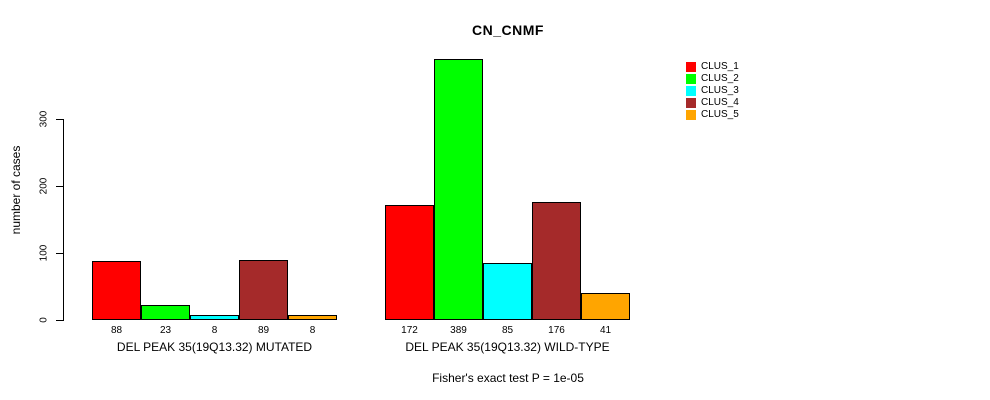 The height and width of the screenshot is (400, 990). What do you see at coordinates (556, 330) in the screenshot?
I see `bar-value-label: 176` at bounding box center [556, 330].